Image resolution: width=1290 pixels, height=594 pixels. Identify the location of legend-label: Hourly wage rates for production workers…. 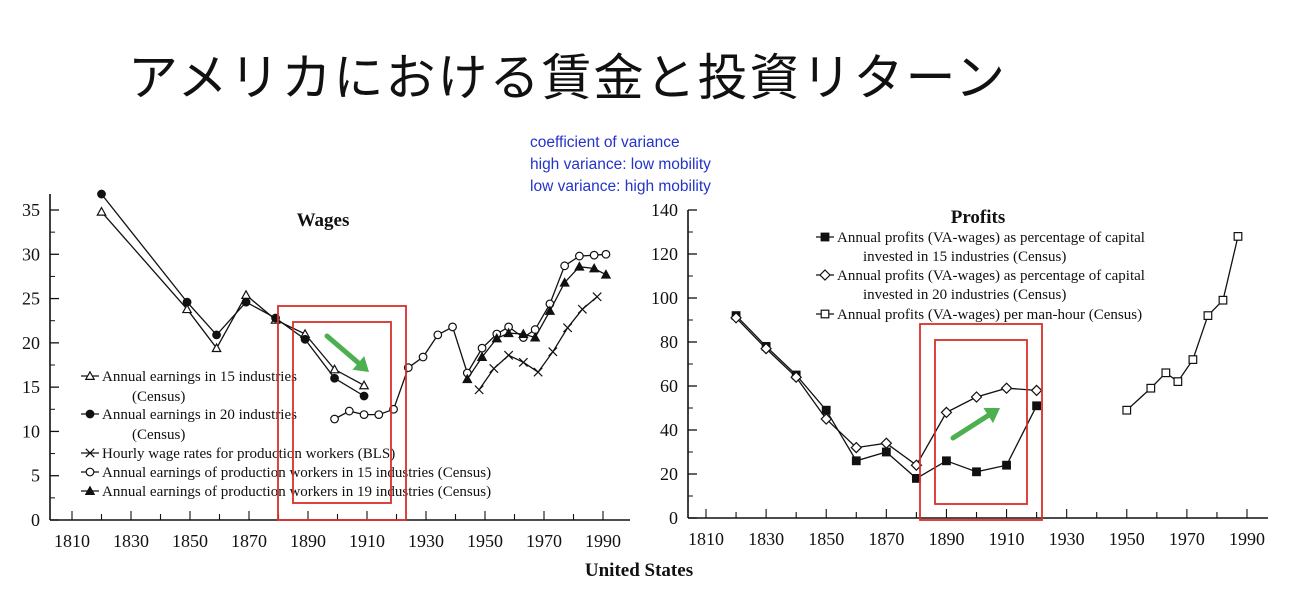
(248, 454).